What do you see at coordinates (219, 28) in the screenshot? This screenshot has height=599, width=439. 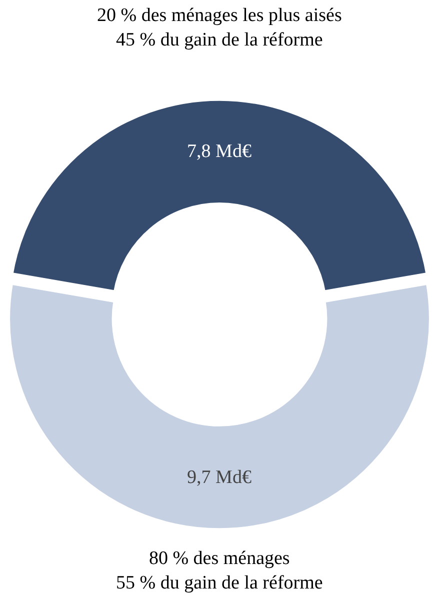 I see `slice-label: 20 % des ménages les plus aisés 45 % du gain de la réforme` at bounding box center [219, 28].